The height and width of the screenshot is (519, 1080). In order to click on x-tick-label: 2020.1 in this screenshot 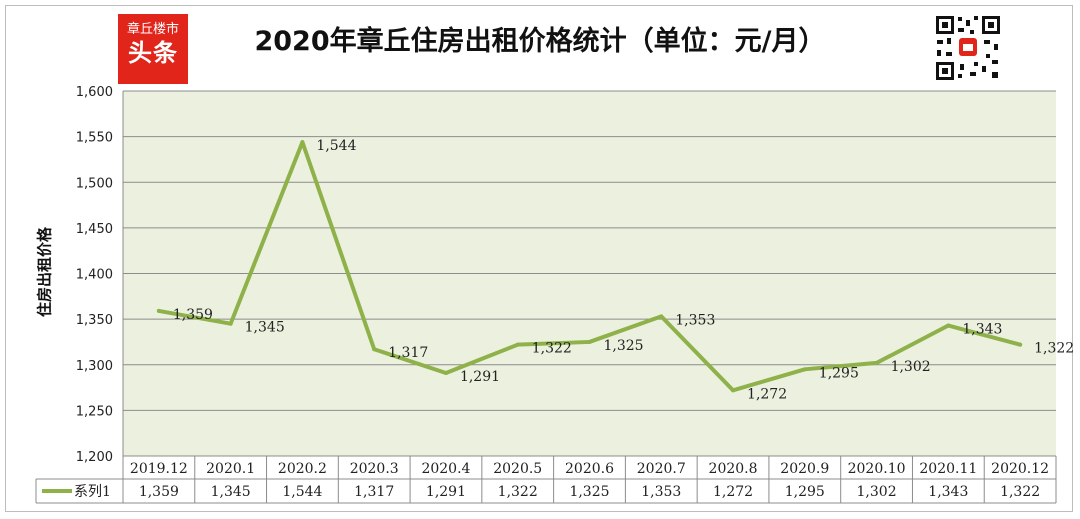, I will do `click(230, 469)`.